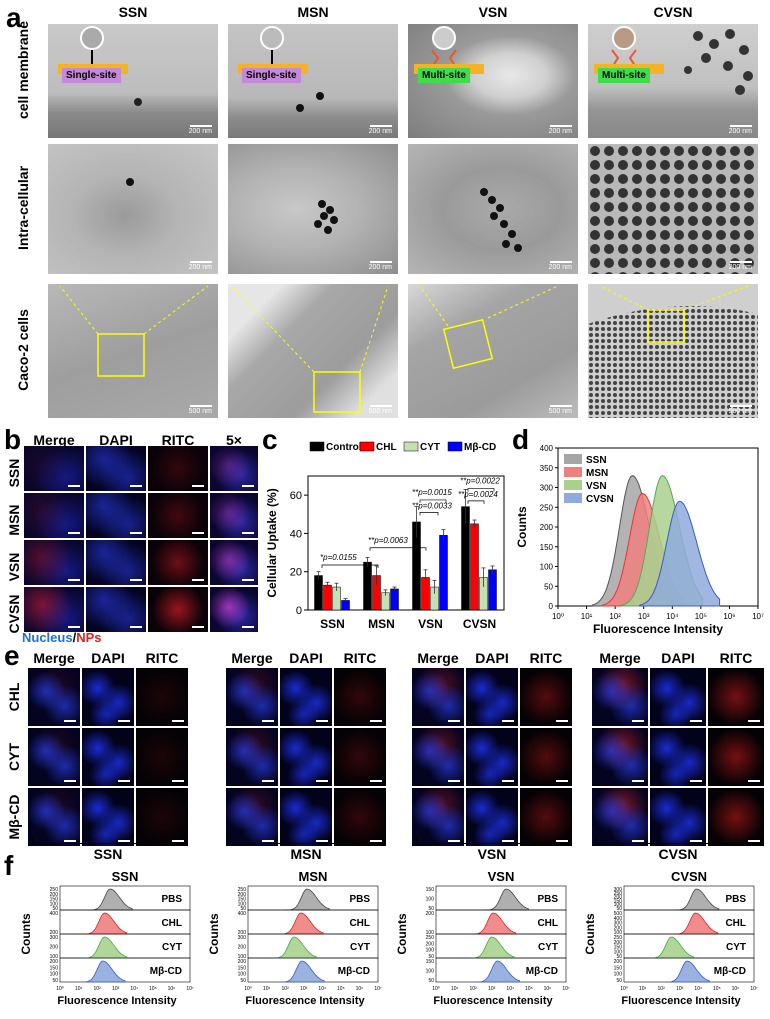  What do you see at coordinates (133, 209) in the screenshot?
I see `tem-ssn-intracellular: 200 nm` at bounding box center [133, 209].